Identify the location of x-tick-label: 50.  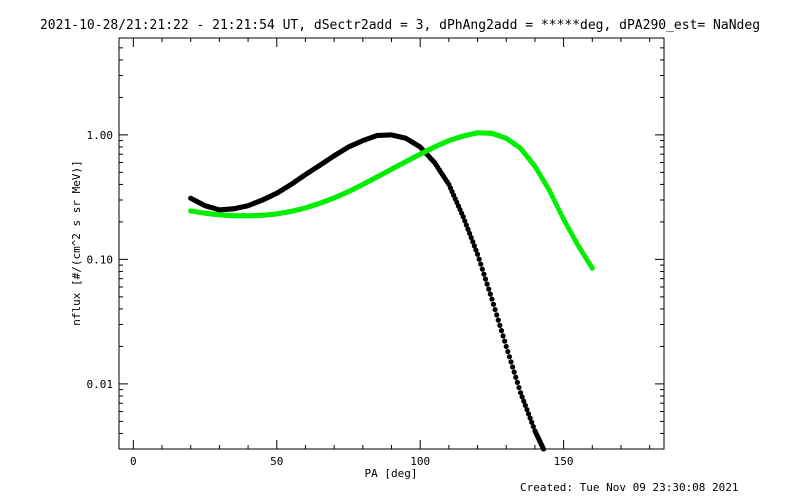
(276, 461).